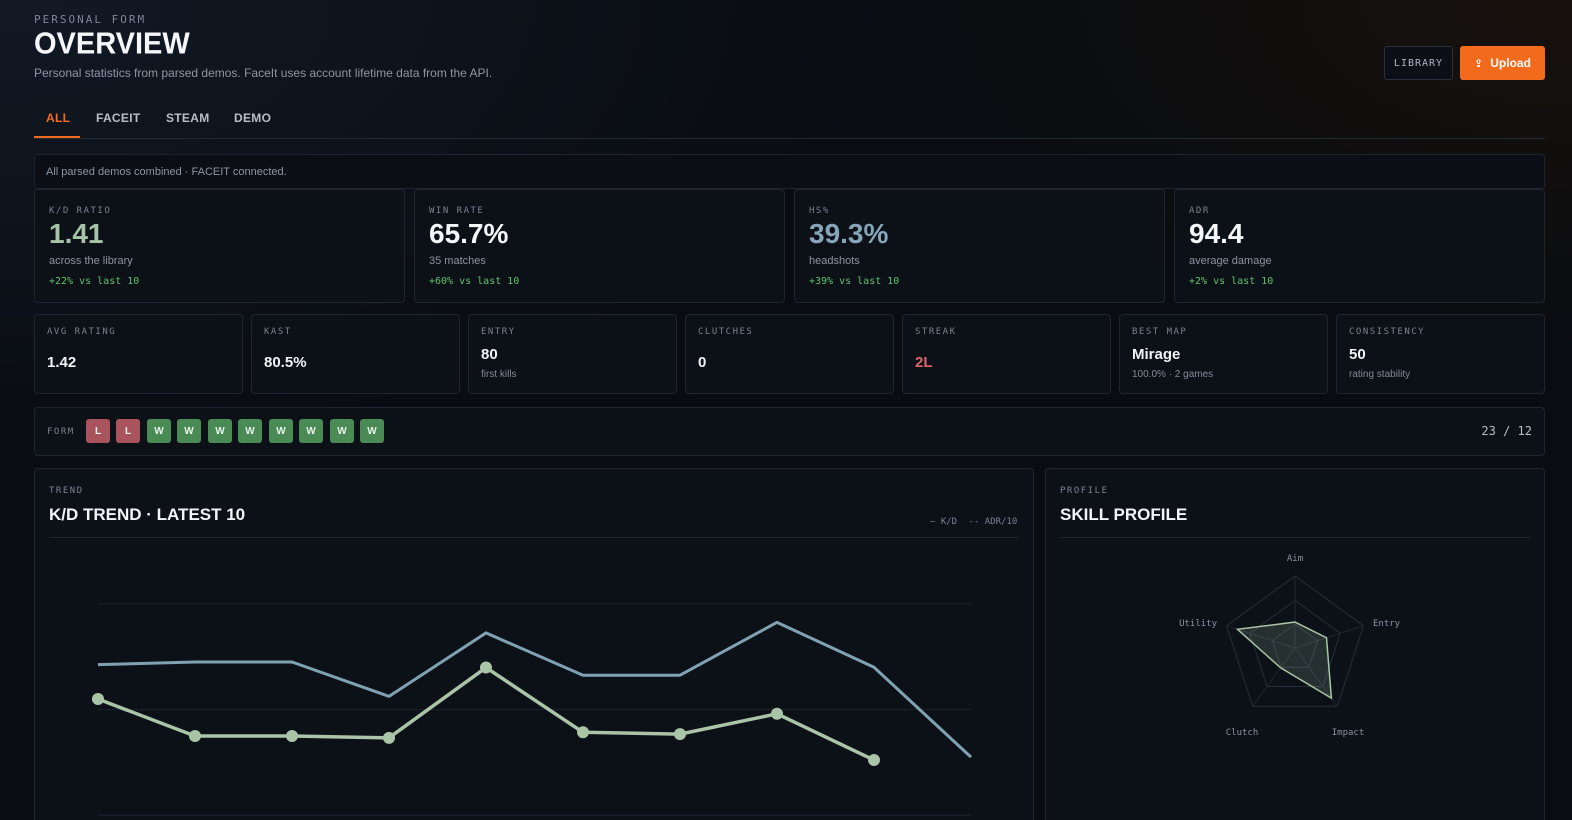 The height and width of the screenshot is (820, 1572). I want to click on radar-axis-label: Aim, so click(1295, 559).